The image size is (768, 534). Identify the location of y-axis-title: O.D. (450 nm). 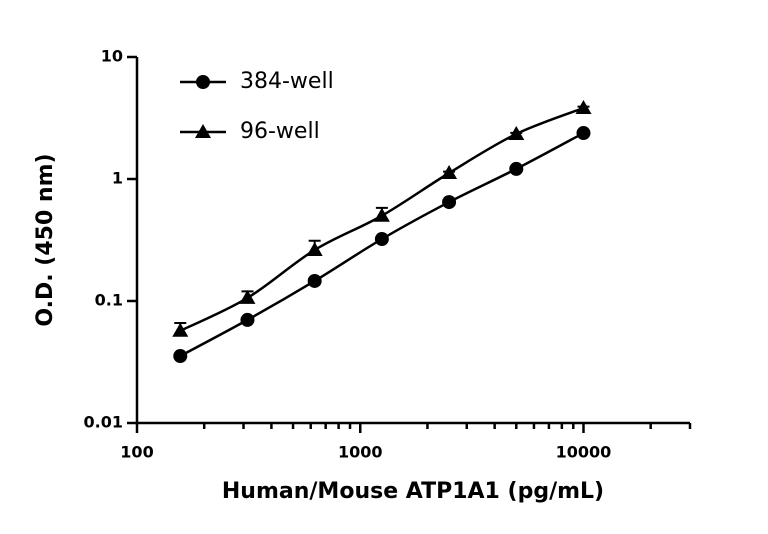
(45, 239).